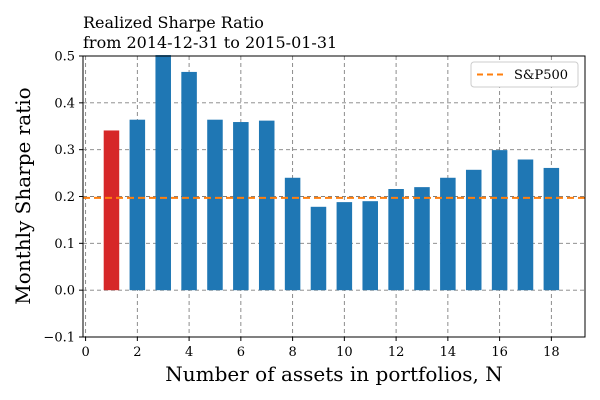 The image size is (600, 400). What do you see at coordinates (59, 338) in the screenshot?
I see `y-tick-label: −0.1` at bounding box center [59, 338].